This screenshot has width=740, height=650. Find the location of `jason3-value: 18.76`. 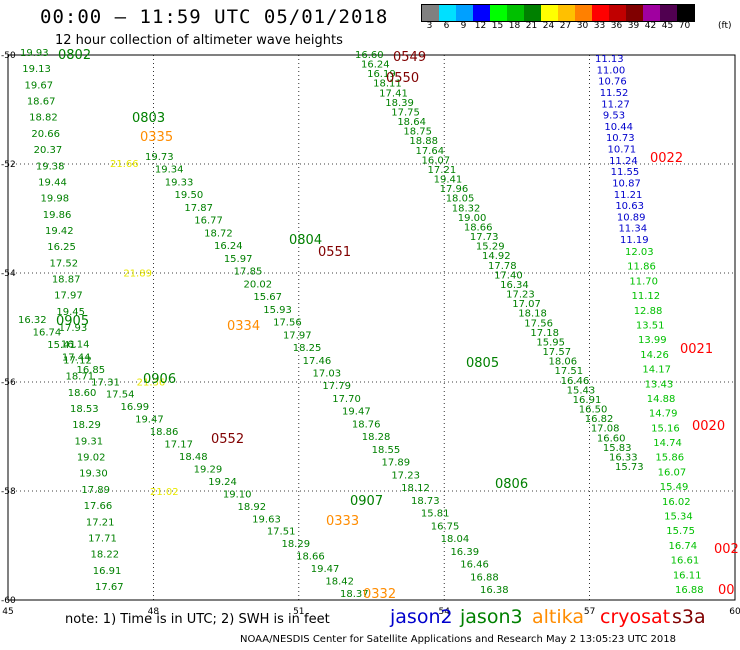

jason3-value: 18.76 is located at coordinates (366, 424).